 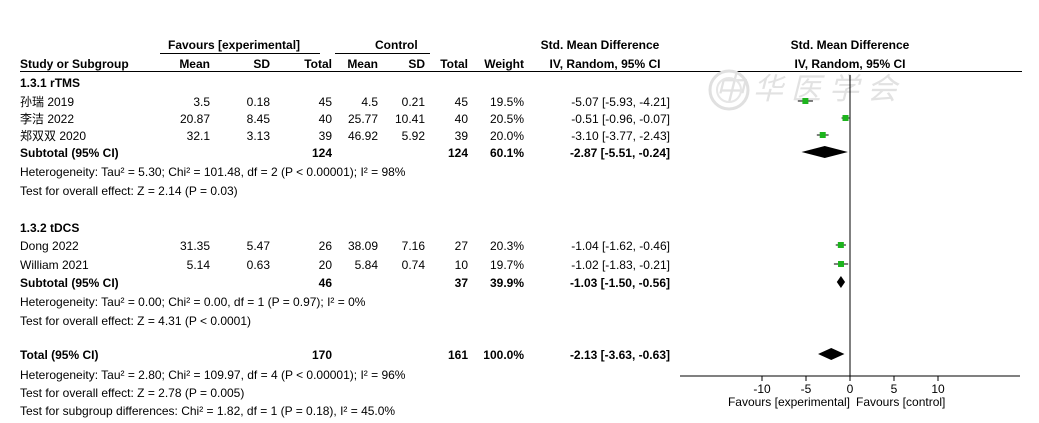 I want to click on header-sd-c: SD, so click(x=416, y=64).